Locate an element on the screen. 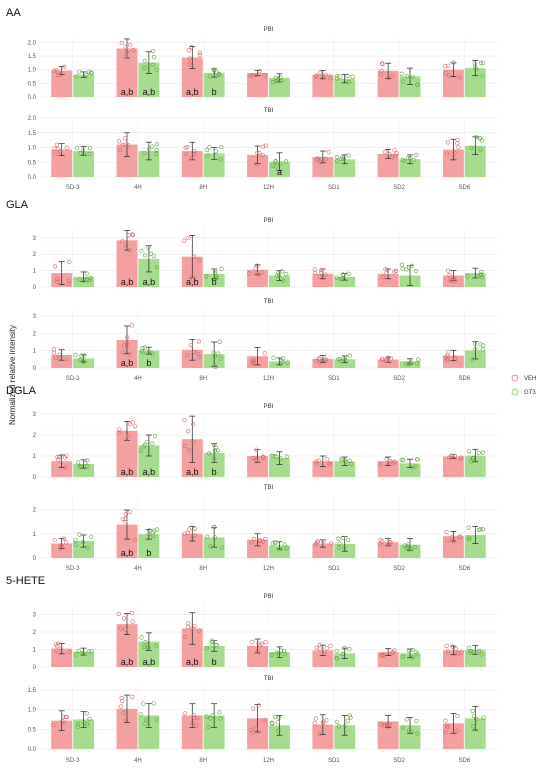 The height and width of the screenshot is (770, 550). y-tick-label: 0.5 is located at coordinates (32, 730).